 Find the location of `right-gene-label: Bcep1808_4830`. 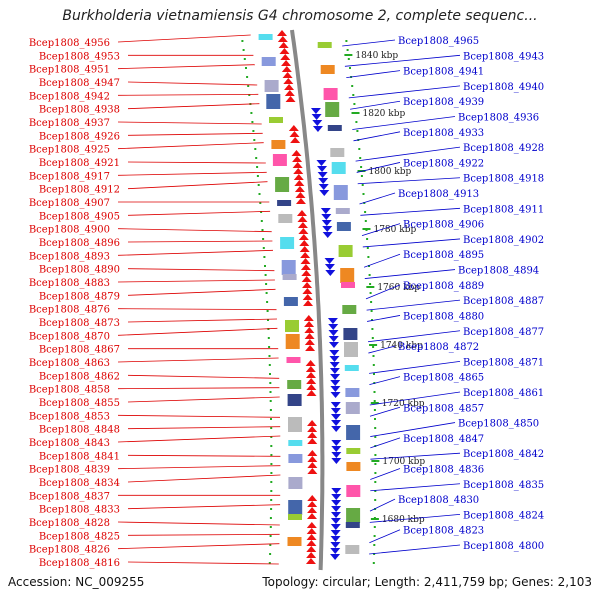

right-gene-label: Bcep1808_4830 is located at coordinates (438, 500).